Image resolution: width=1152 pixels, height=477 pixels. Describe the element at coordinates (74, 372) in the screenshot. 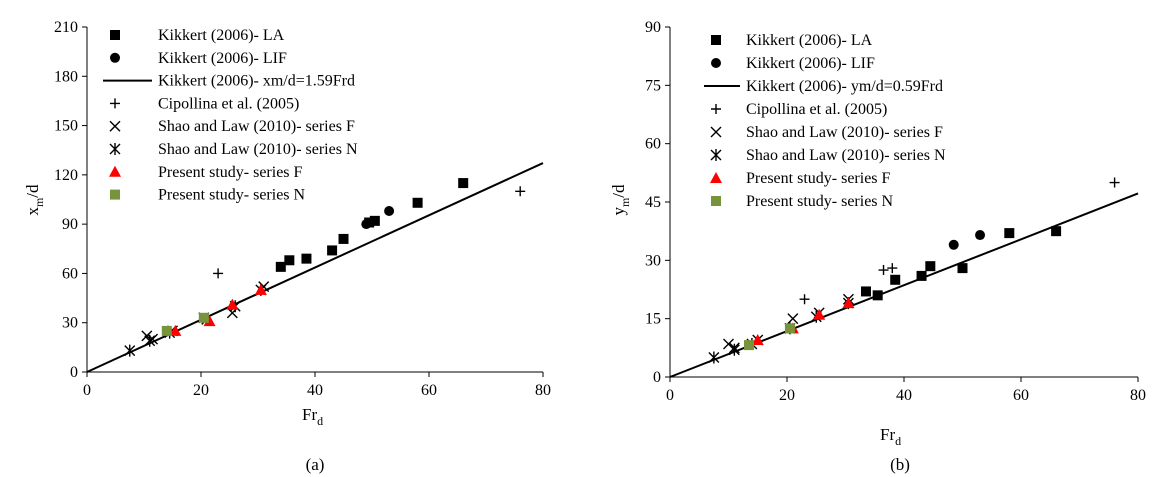

I see `y-tick-label: 0` at that location.